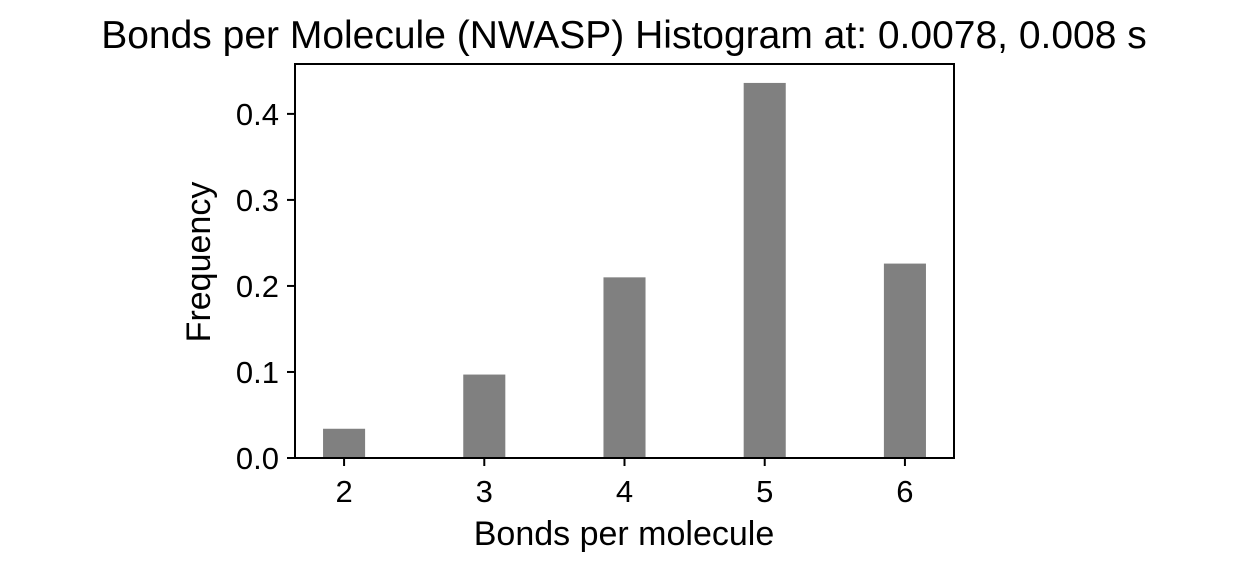 This screenshot has width=1248, height=568. I want to click on x-tick-label: 5, so click(764, 491).